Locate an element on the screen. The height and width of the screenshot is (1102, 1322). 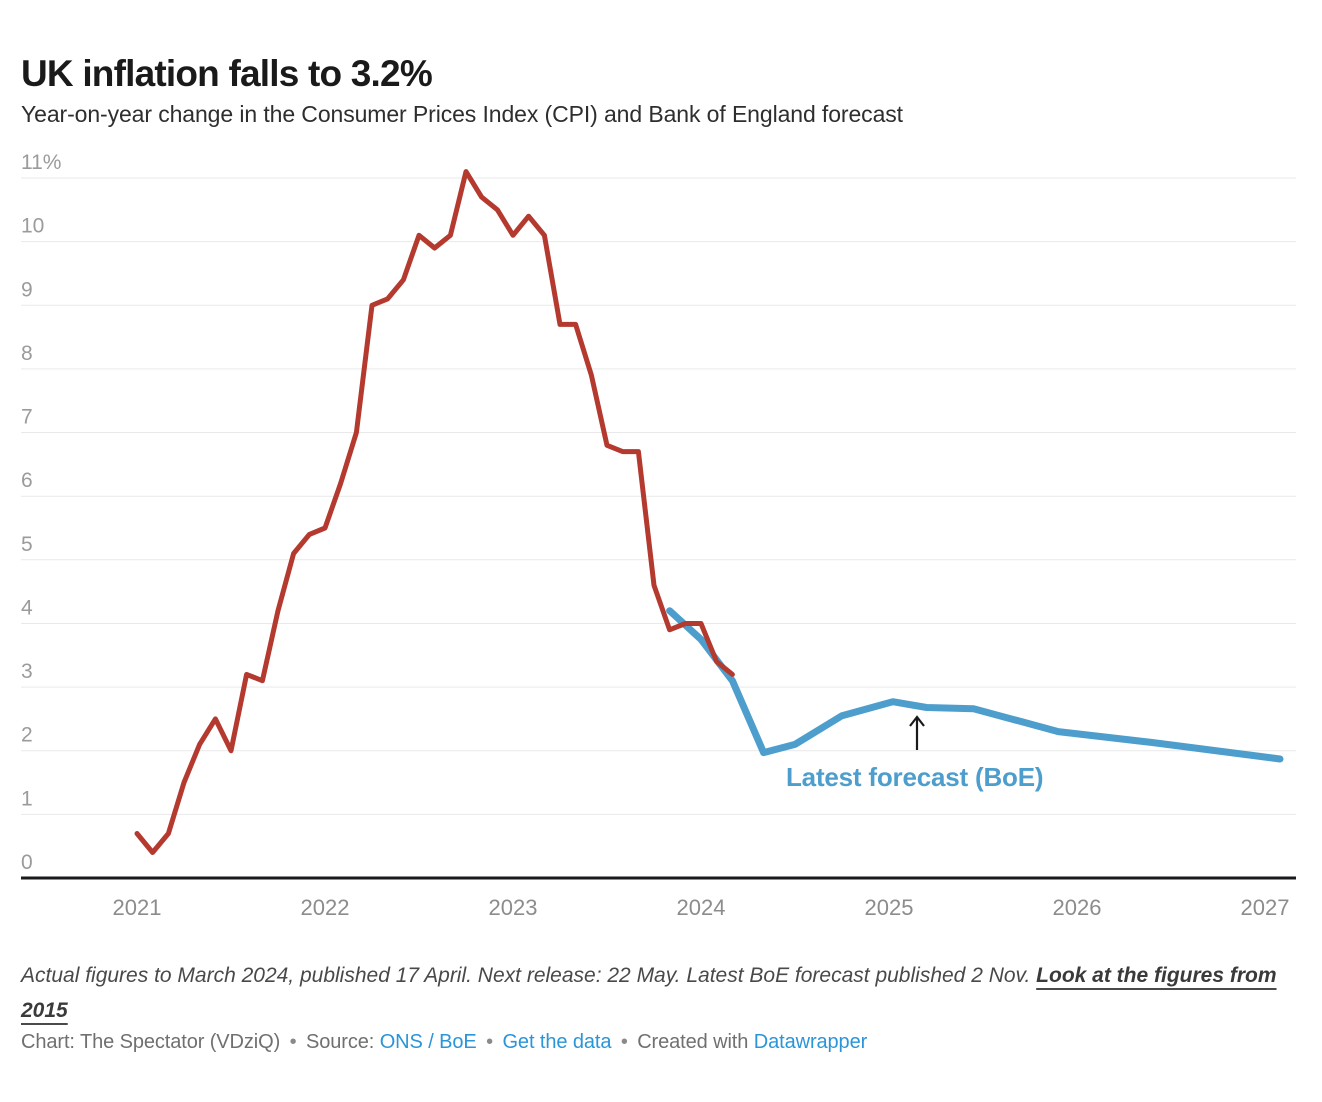
x-axis-tick-label: 2021 is located at coordinates (137, 907).